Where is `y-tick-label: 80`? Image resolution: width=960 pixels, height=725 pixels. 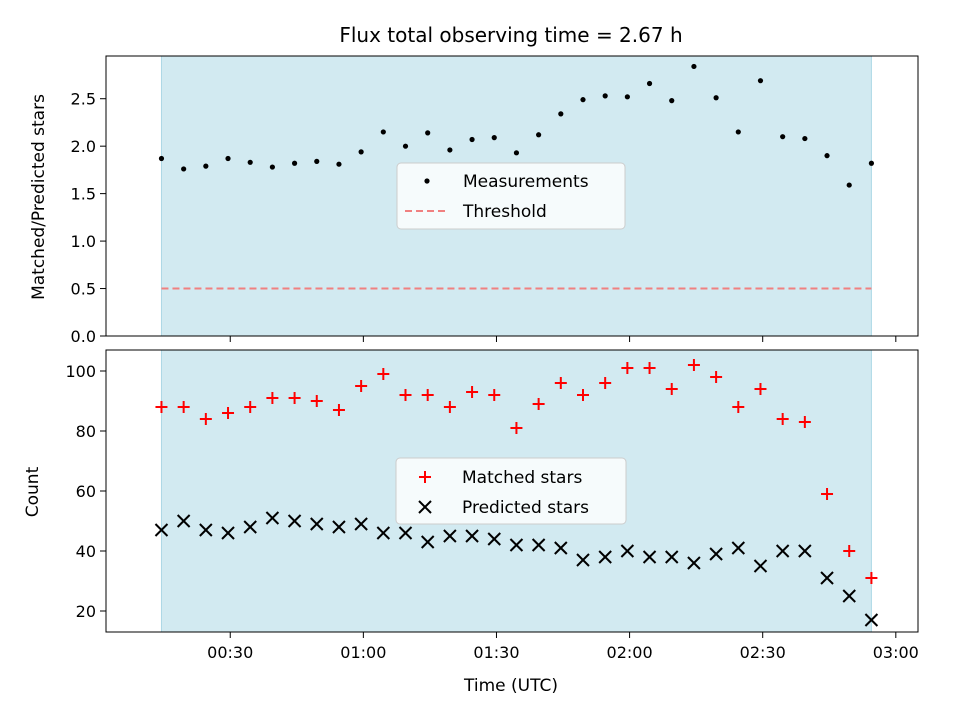
y-tick-label: 80 is located at coordinates (86, 431).